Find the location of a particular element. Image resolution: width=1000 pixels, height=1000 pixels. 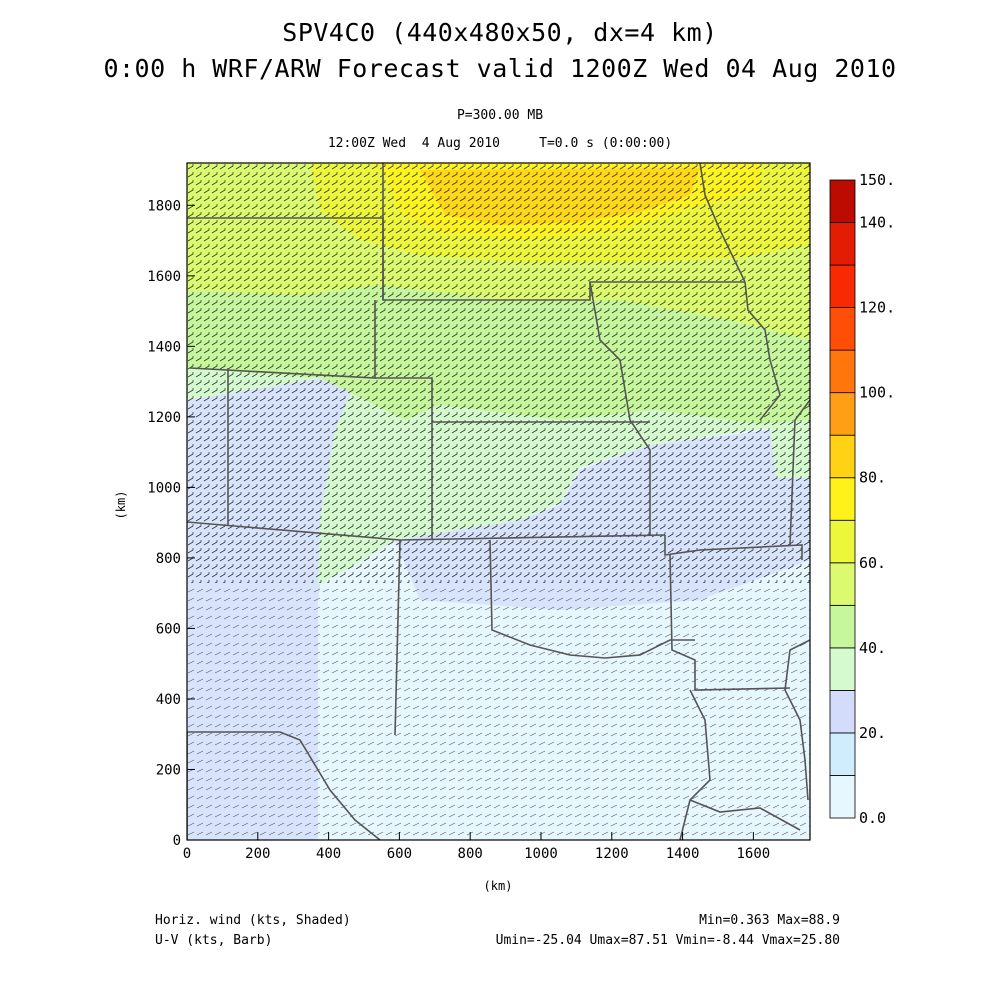

x-tick-label: 400 is located at coordinates (328, 854).